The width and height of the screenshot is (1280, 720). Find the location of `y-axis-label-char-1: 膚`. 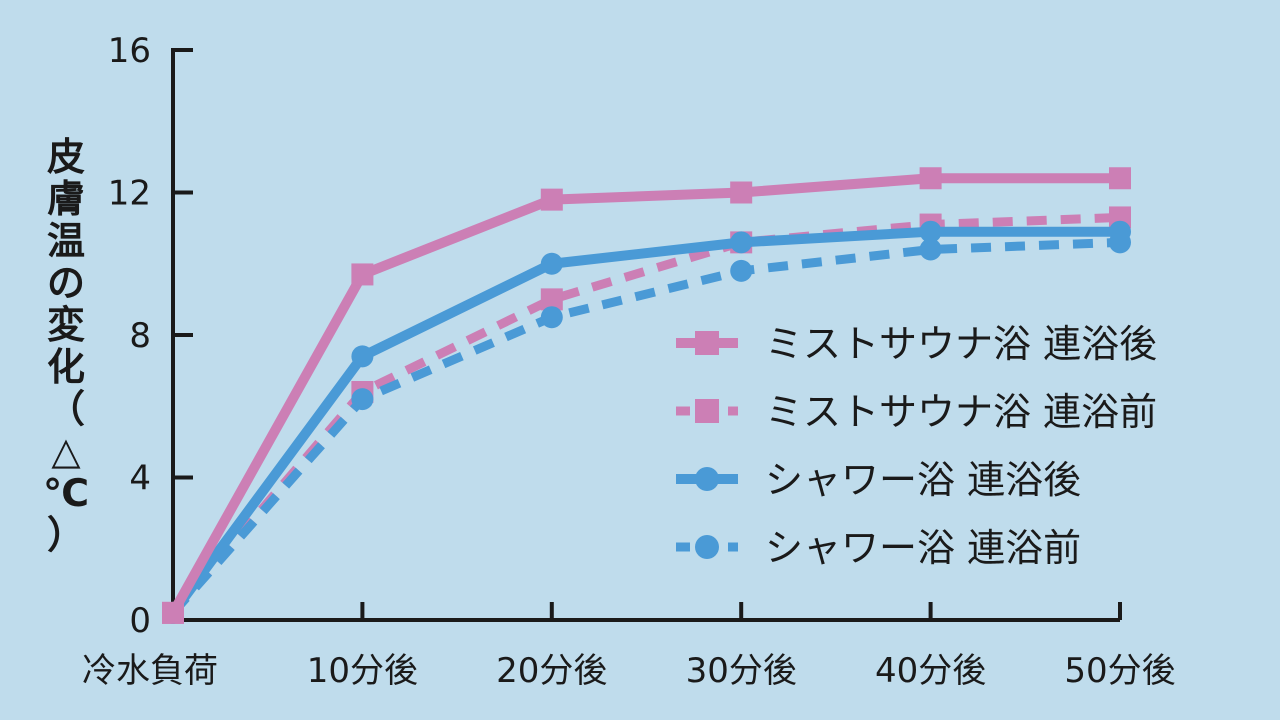

y-axis-label-char-1: 膚 is located at coordinates (66, 199).